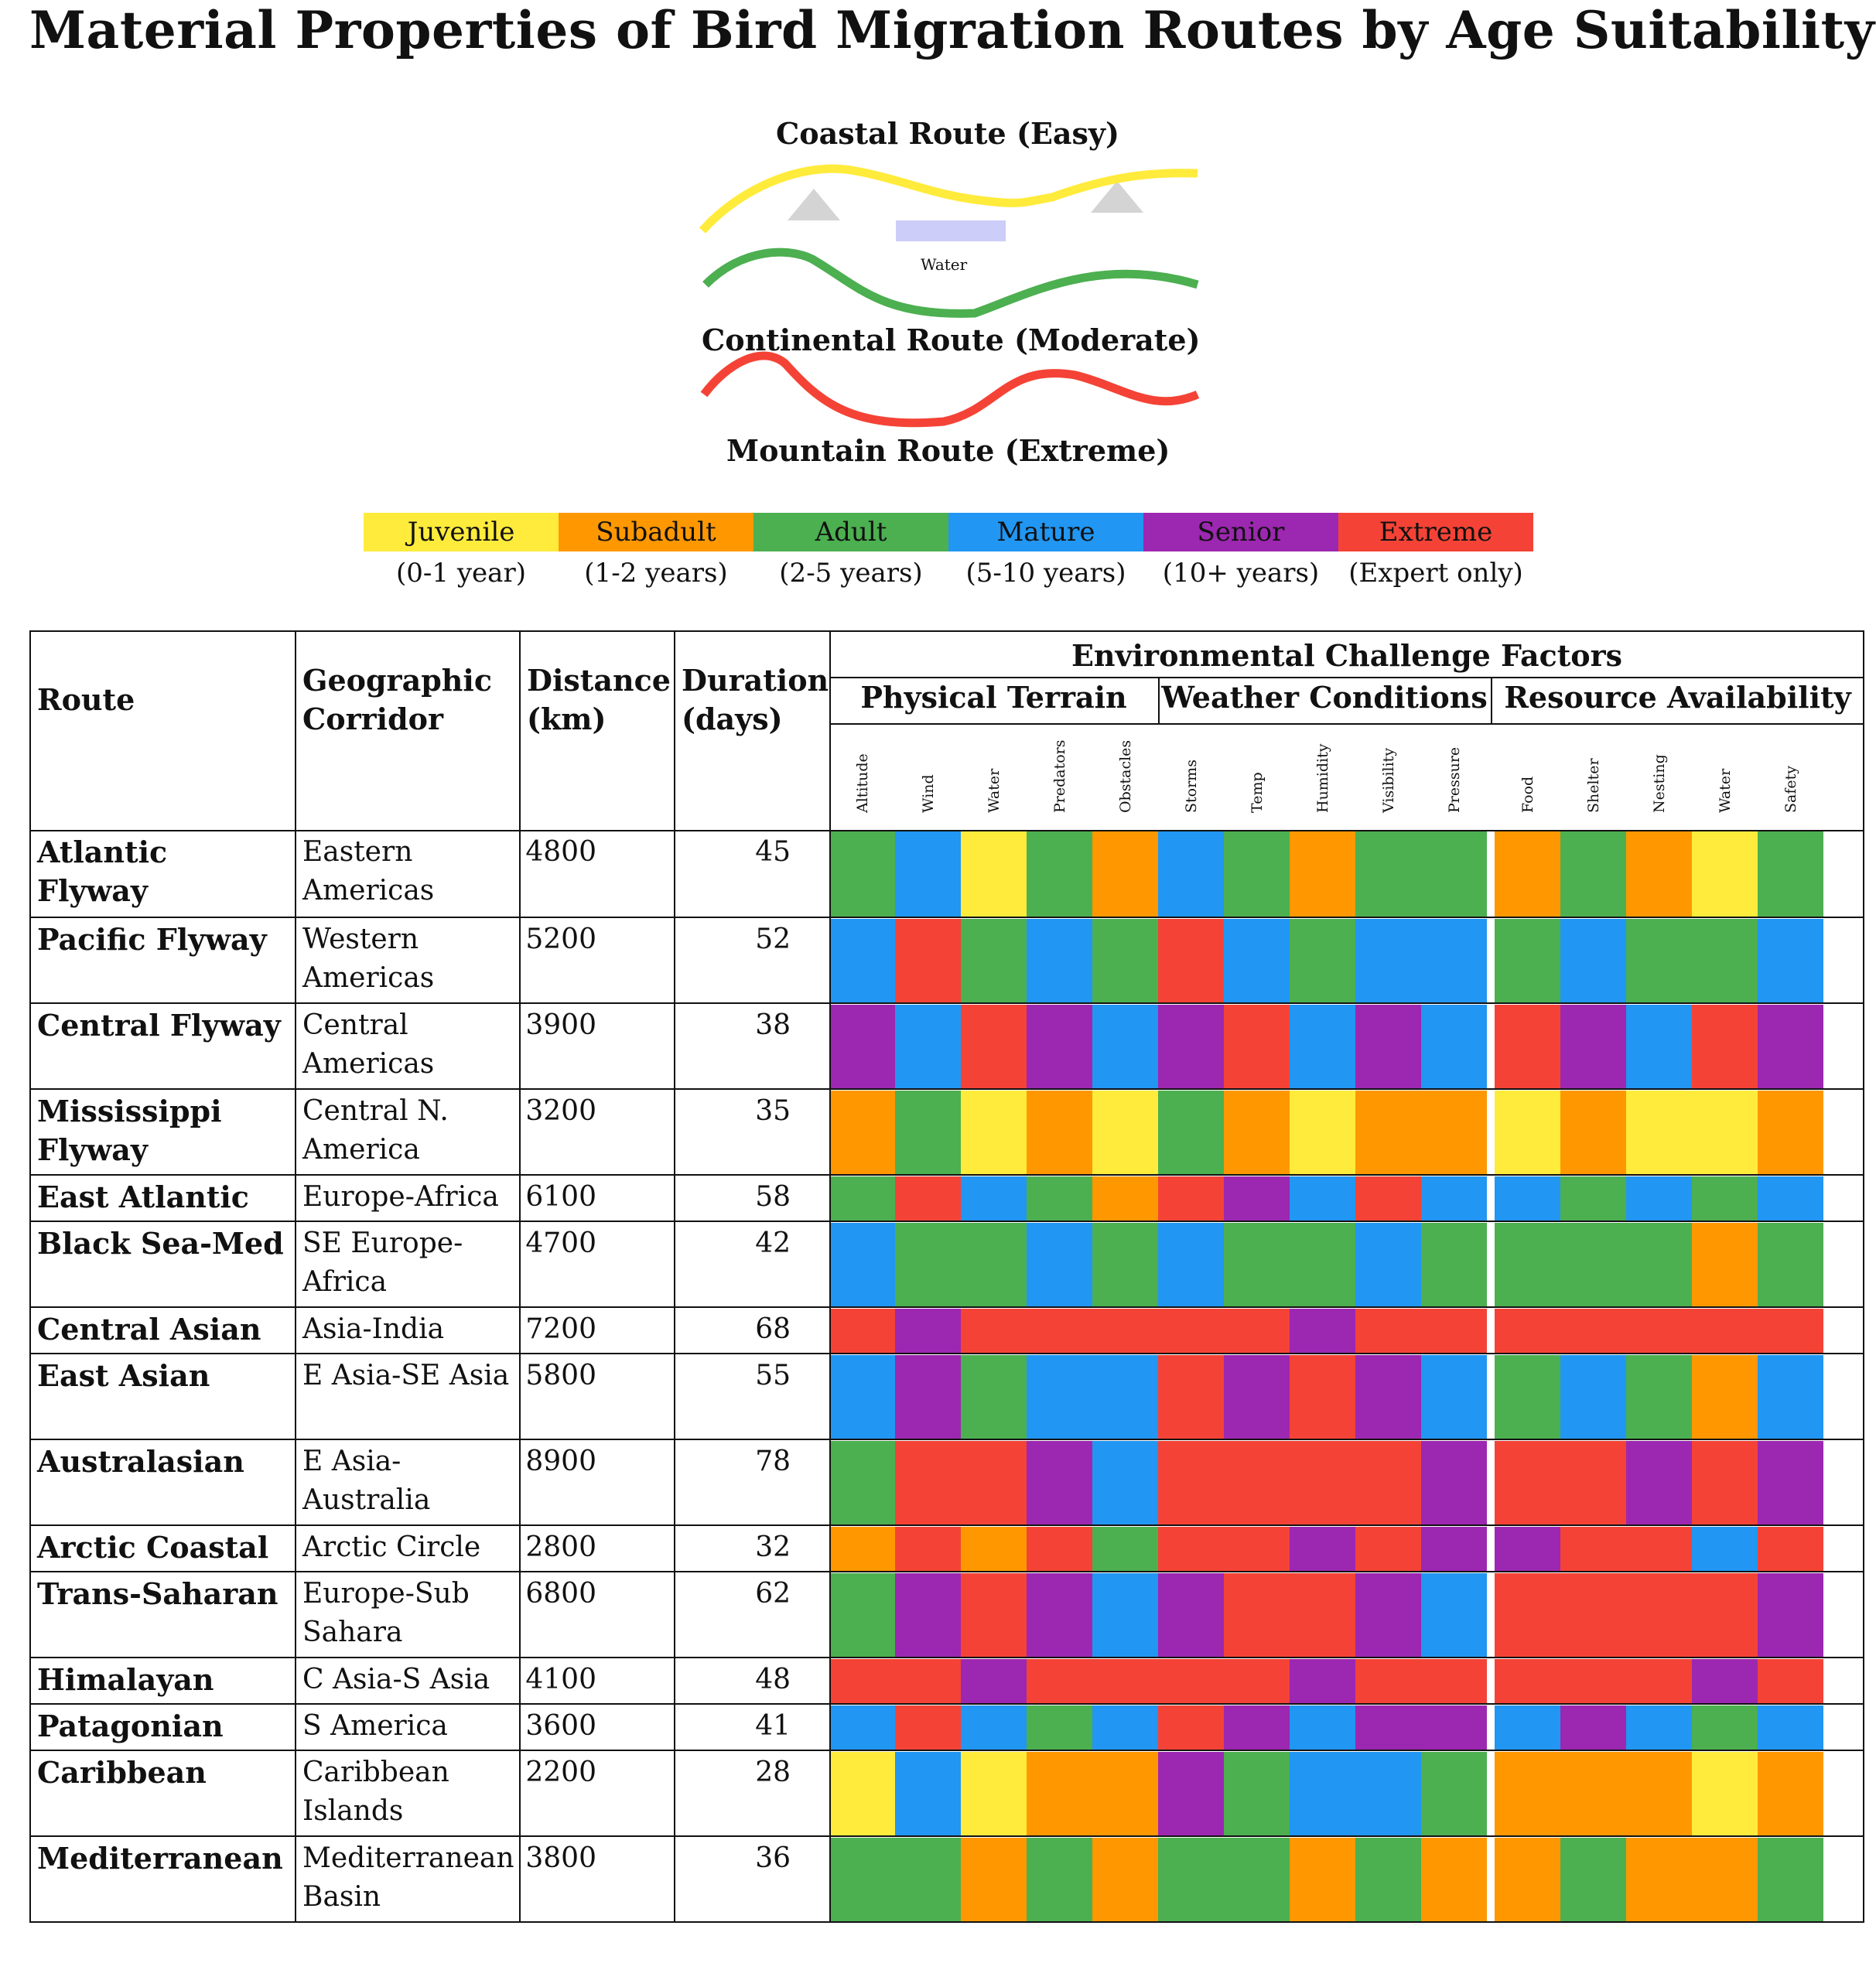  Describe the element at coordinates (1527, 794) in the screenshot. I see `factor-label: Food` at that location.